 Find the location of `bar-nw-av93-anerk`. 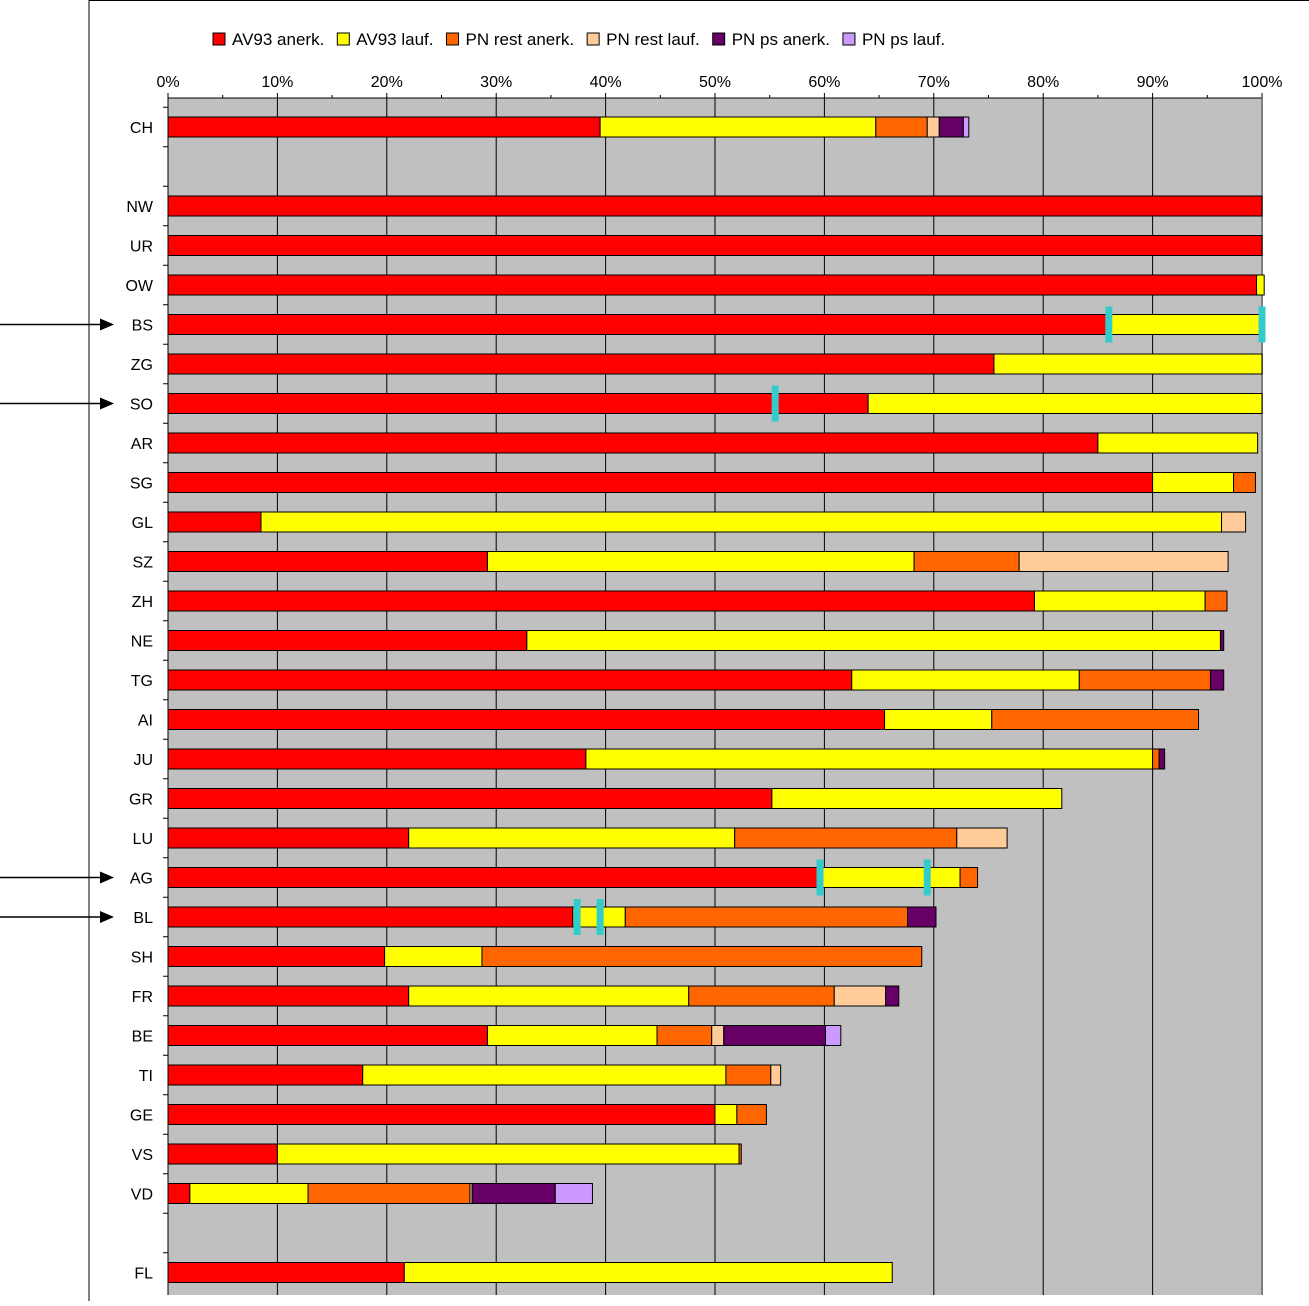

bar-nw-av93-anerk is located at coordinates (715, 206).